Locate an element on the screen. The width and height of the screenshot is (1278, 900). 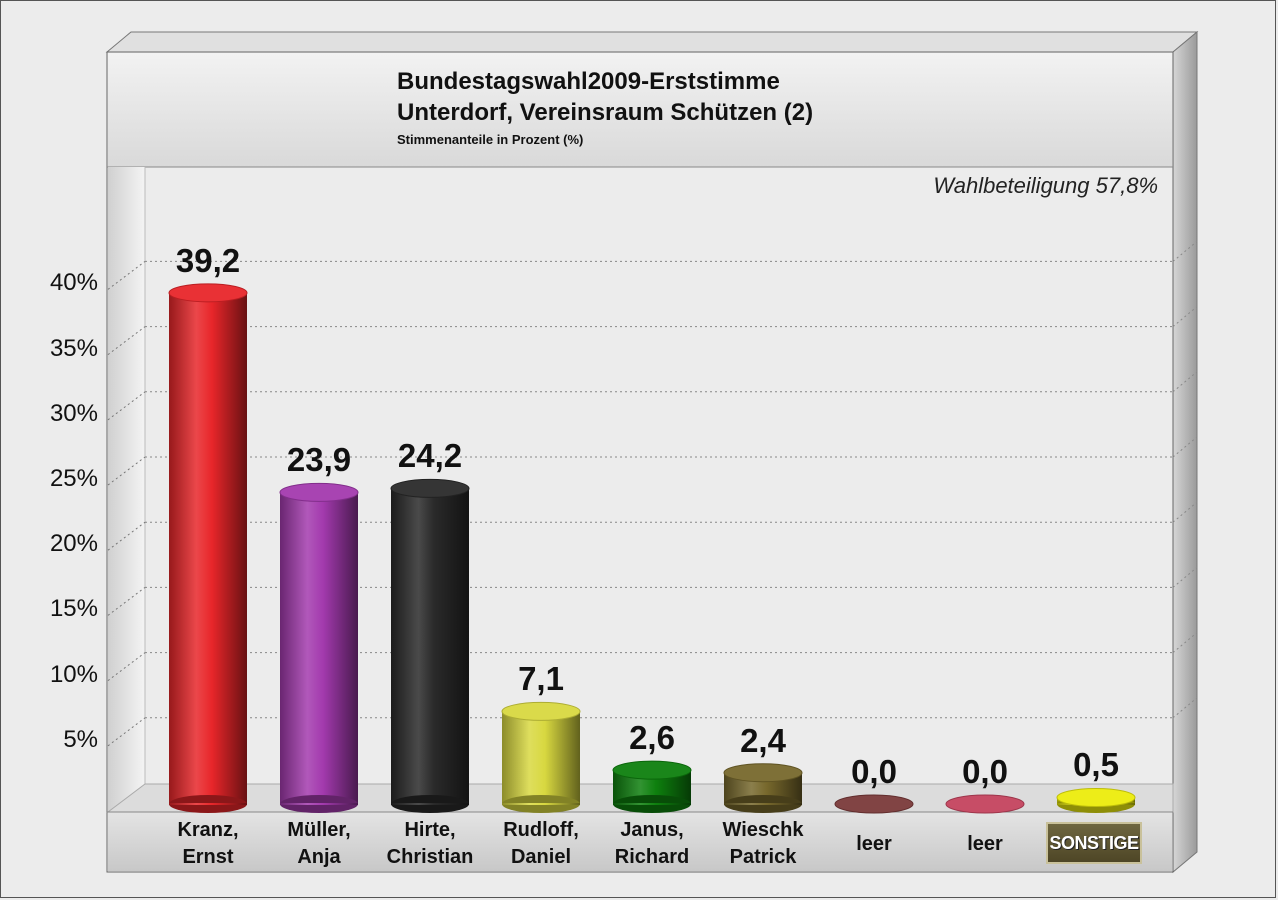
y-tick-label: 40% is located at coordinates (73, 283).